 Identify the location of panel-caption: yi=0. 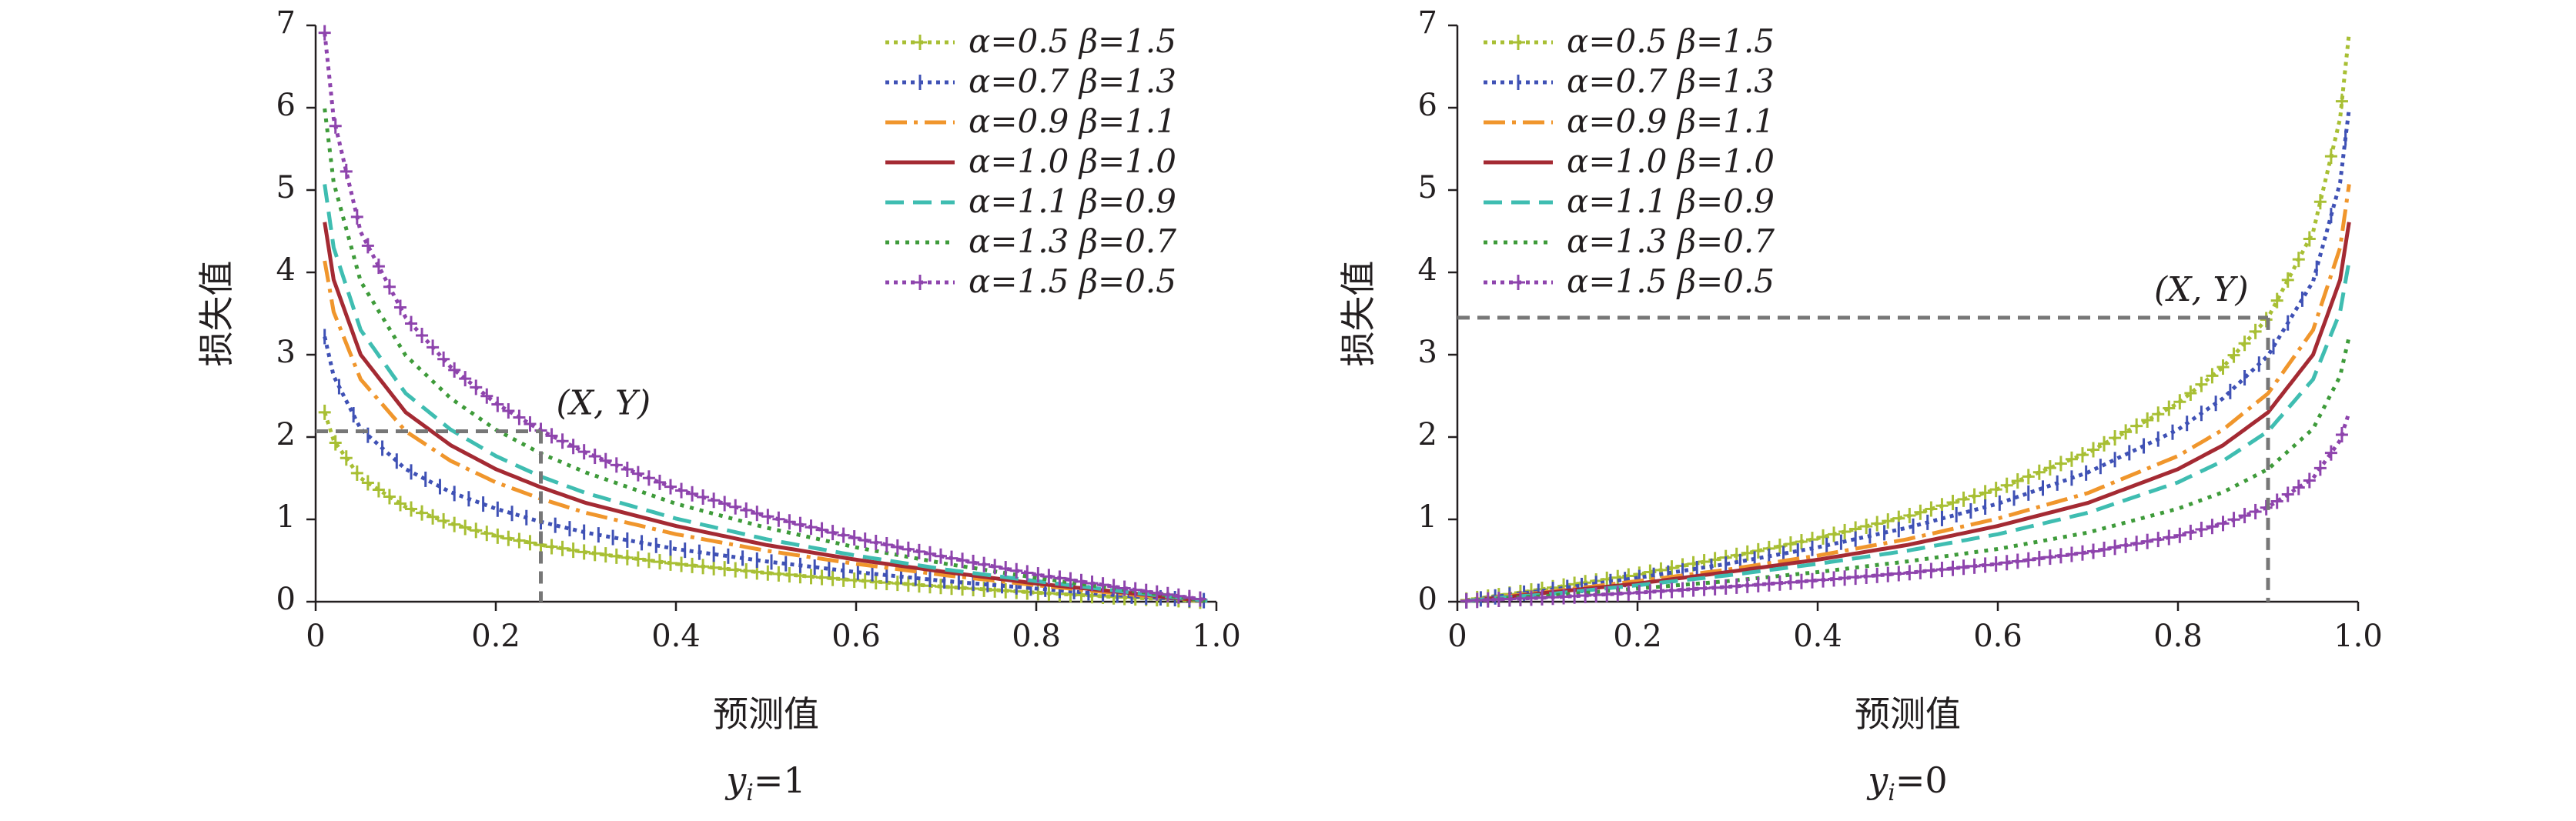
(1907, 782).